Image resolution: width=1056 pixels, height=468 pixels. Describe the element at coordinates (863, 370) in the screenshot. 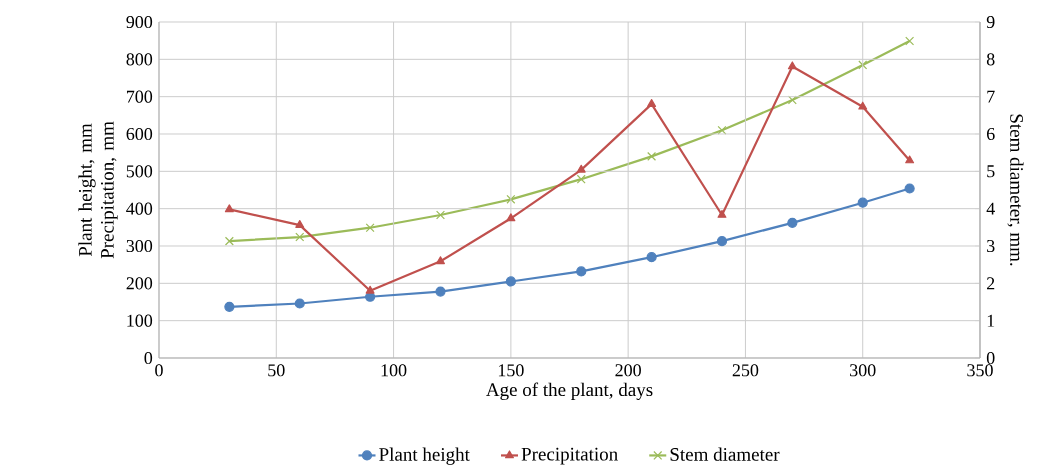

I see `x-tick-label: 300` at that location.